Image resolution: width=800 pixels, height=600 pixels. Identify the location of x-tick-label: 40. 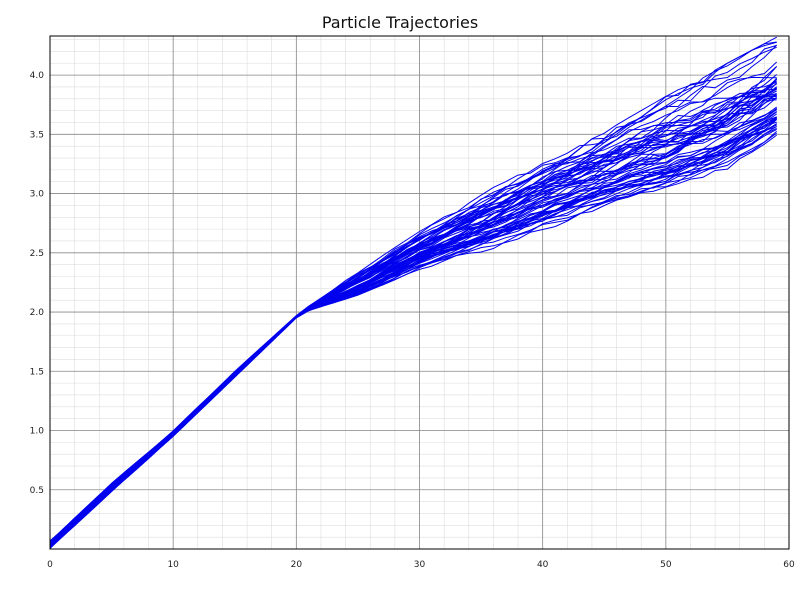
(543, 565).